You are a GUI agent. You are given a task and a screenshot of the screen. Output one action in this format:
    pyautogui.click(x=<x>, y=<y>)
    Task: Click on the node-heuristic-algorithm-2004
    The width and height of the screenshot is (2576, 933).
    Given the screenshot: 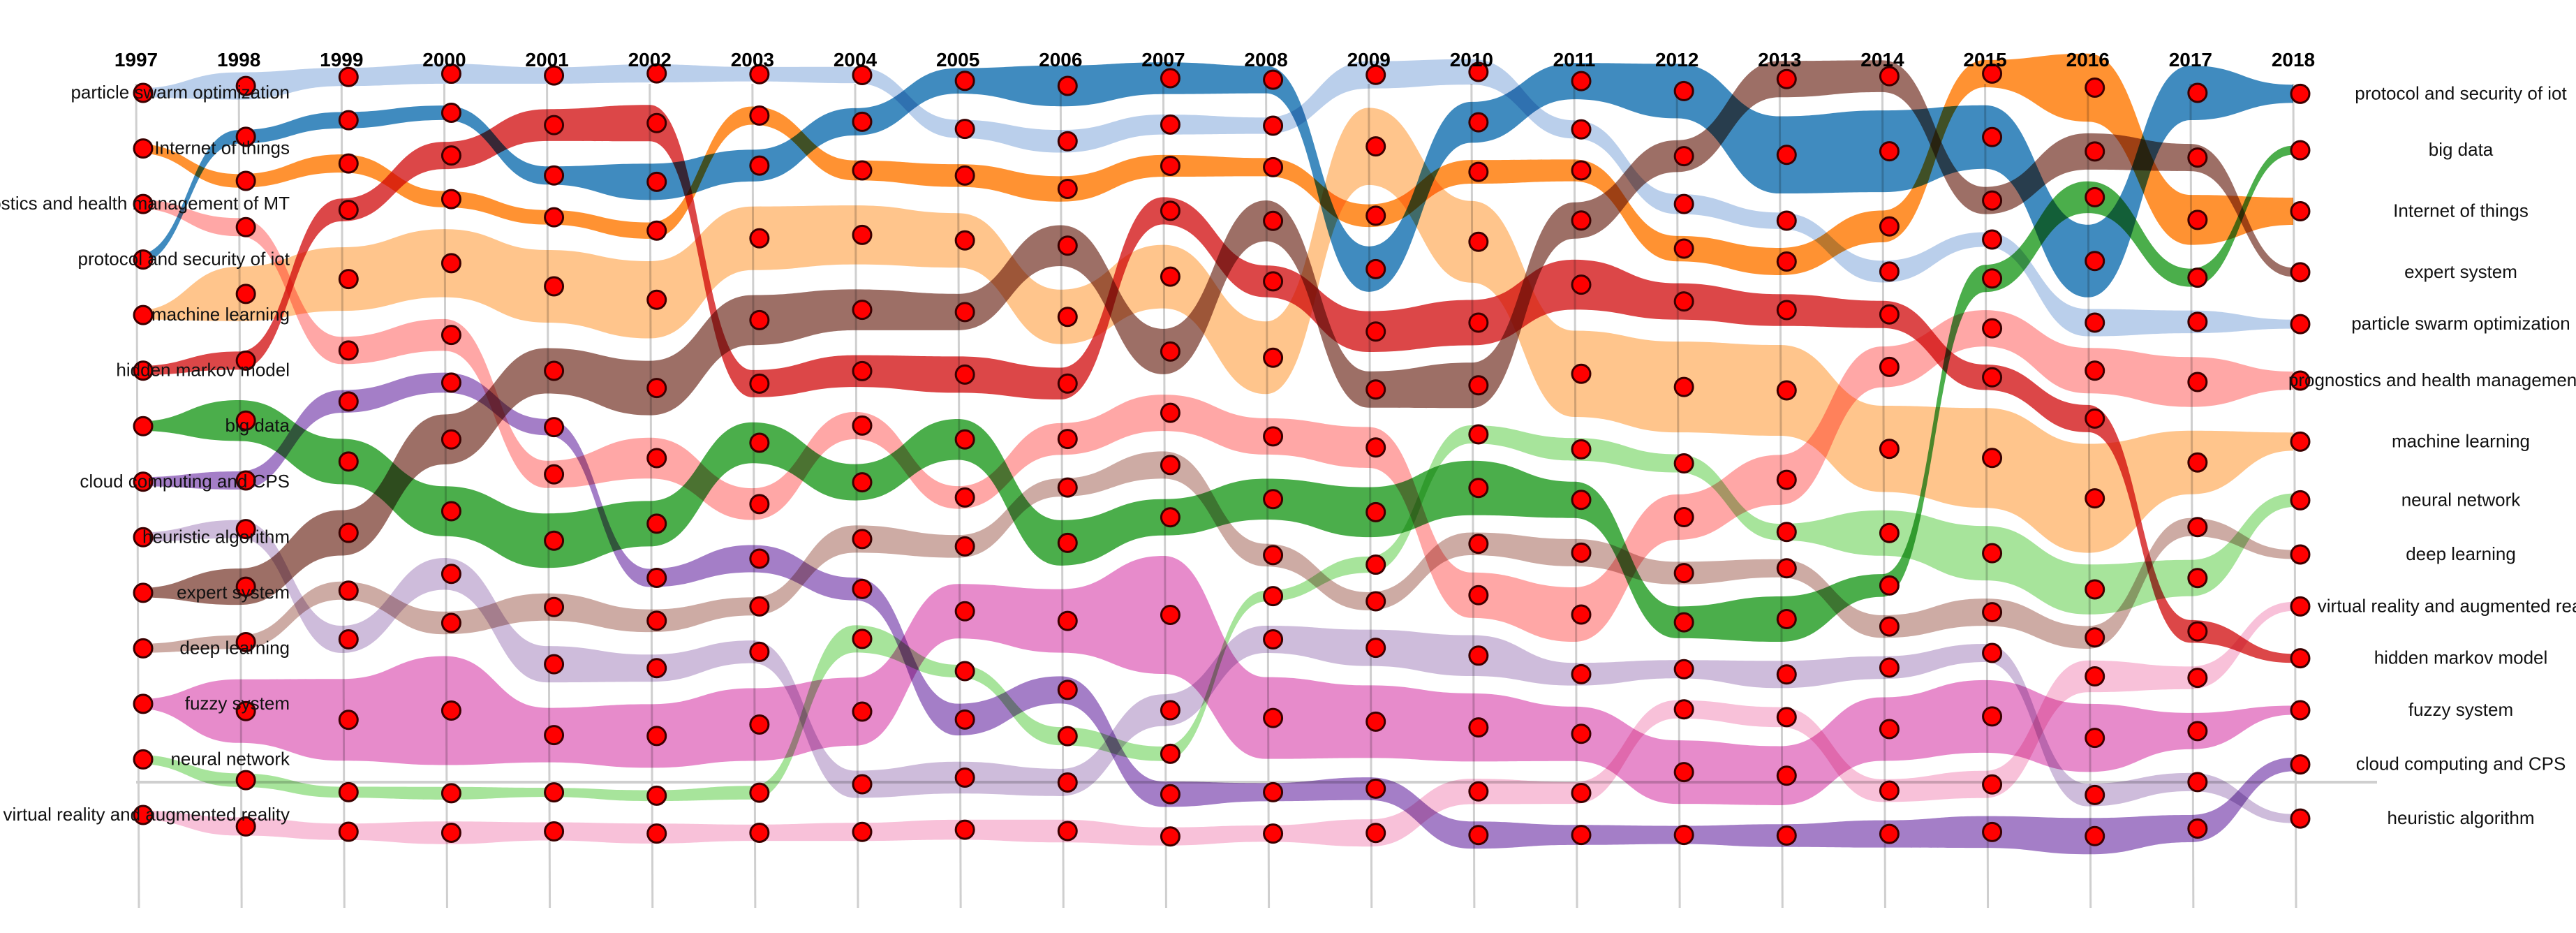 What is the action you would take?
    pyautogui.click(x=862, y=784)
    